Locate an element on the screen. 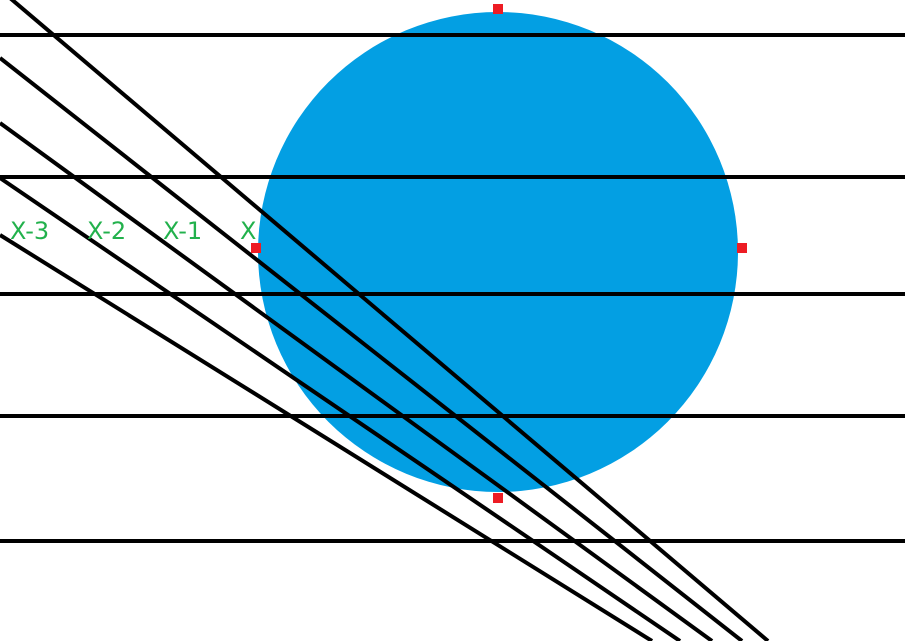  handle-left is located at coordinates (256, 248).